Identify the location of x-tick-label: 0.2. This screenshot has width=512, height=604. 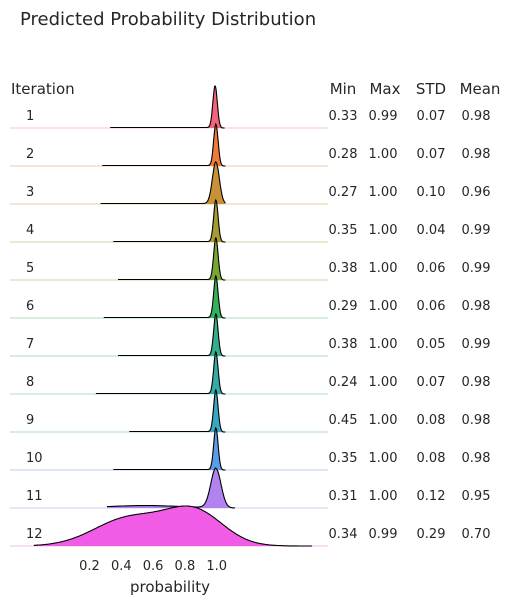
(89, 566).